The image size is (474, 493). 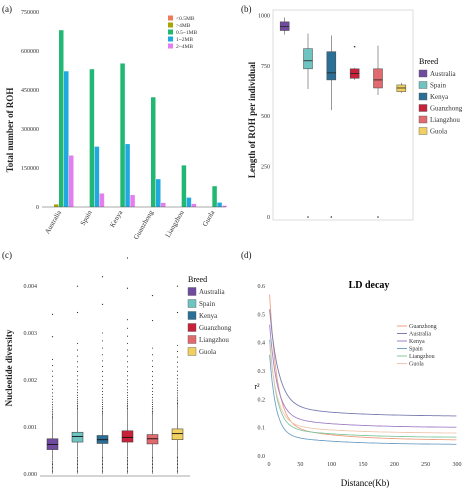 I want to click on x-tick-label: Guanzhong, so click(x=143, y=225).